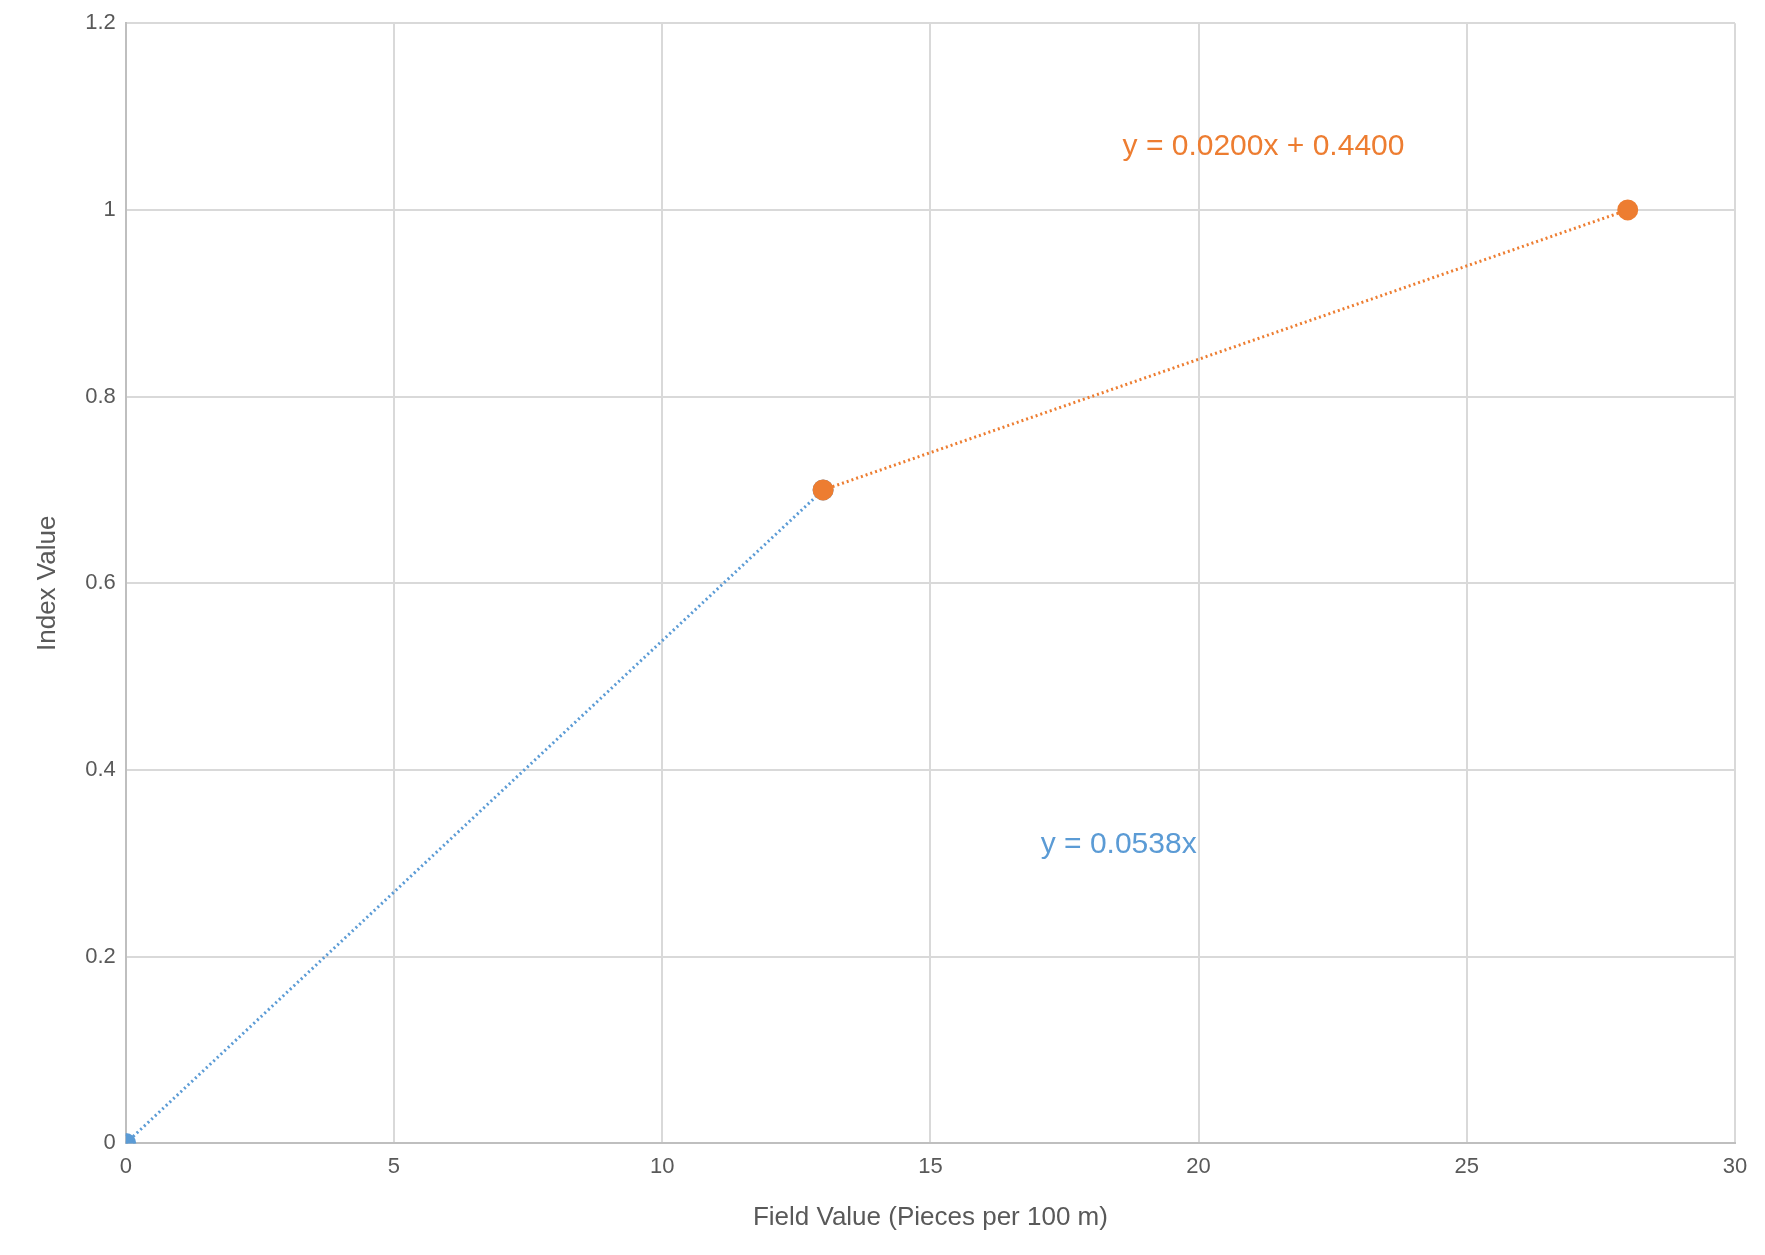 The image size is (1765, 1255). What do you see at coordinates (1118, 842) in the screenshot?
I see `annotation: y = 0.0538x` at bounding box center [1118, 842].